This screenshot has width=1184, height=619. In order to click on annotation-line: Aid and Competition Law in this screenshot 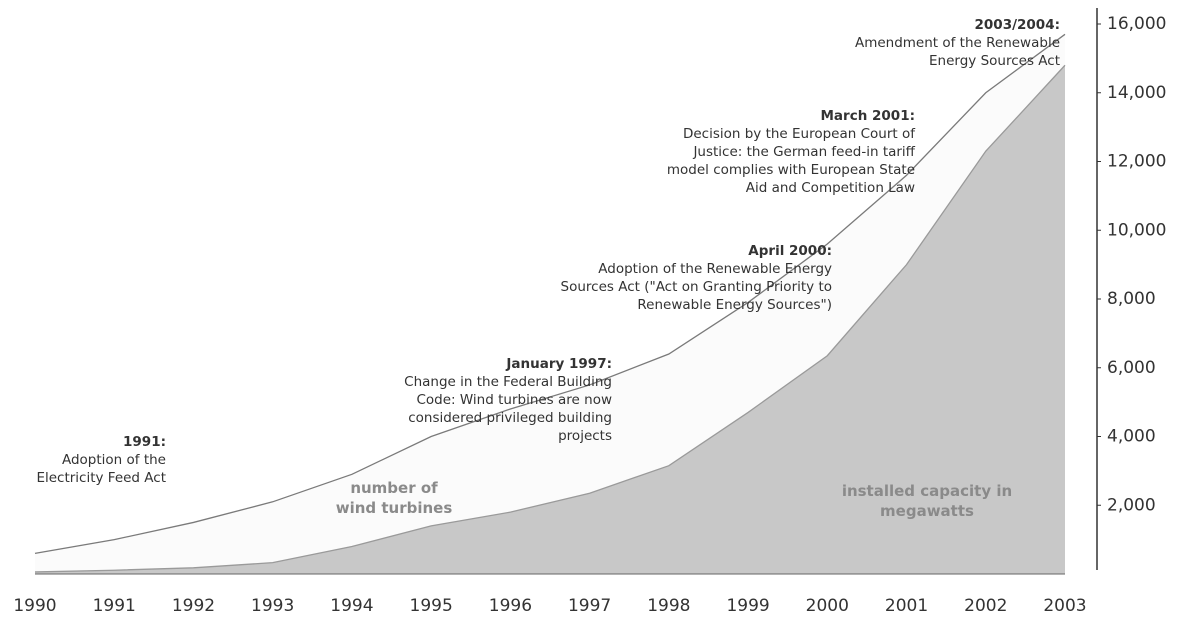, I will do `click(830, 188)`.